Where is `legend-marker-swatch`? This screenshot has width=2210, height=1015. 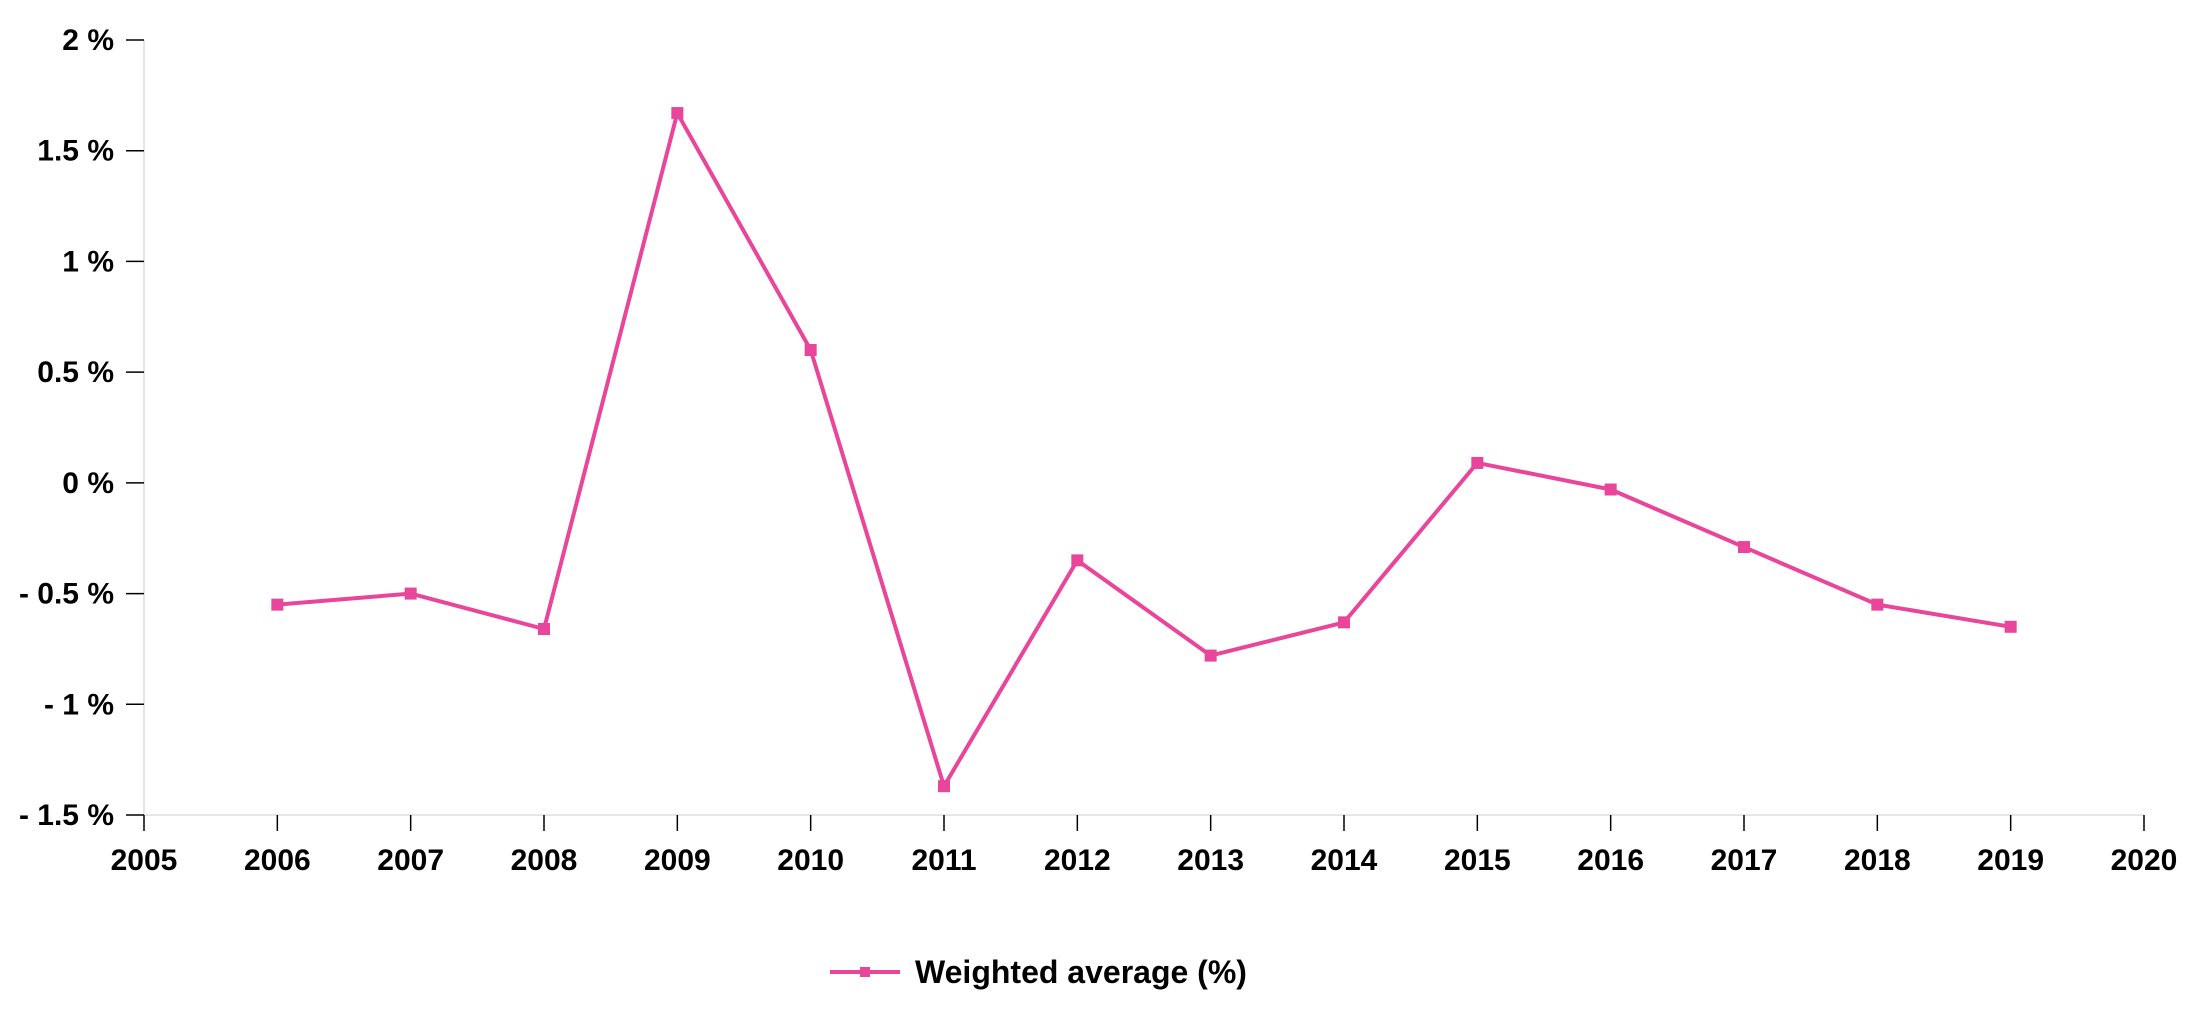 legend-marker-swatch is located at coordinates (865, 972).